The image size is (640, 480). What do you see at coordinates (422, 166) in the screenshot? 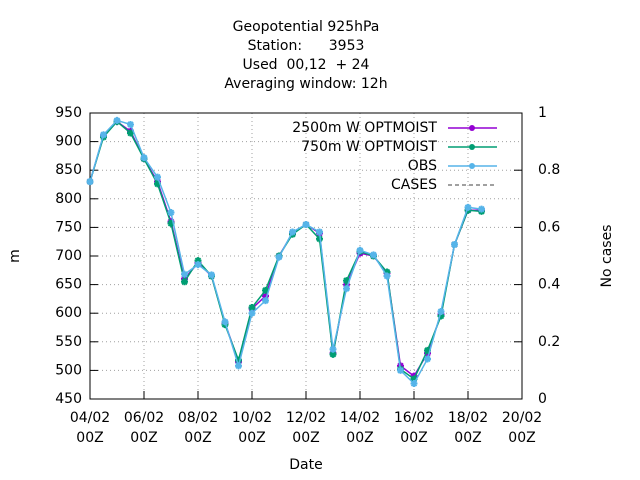
I see `legend-label: OBS` at bounding box center [422, 166].